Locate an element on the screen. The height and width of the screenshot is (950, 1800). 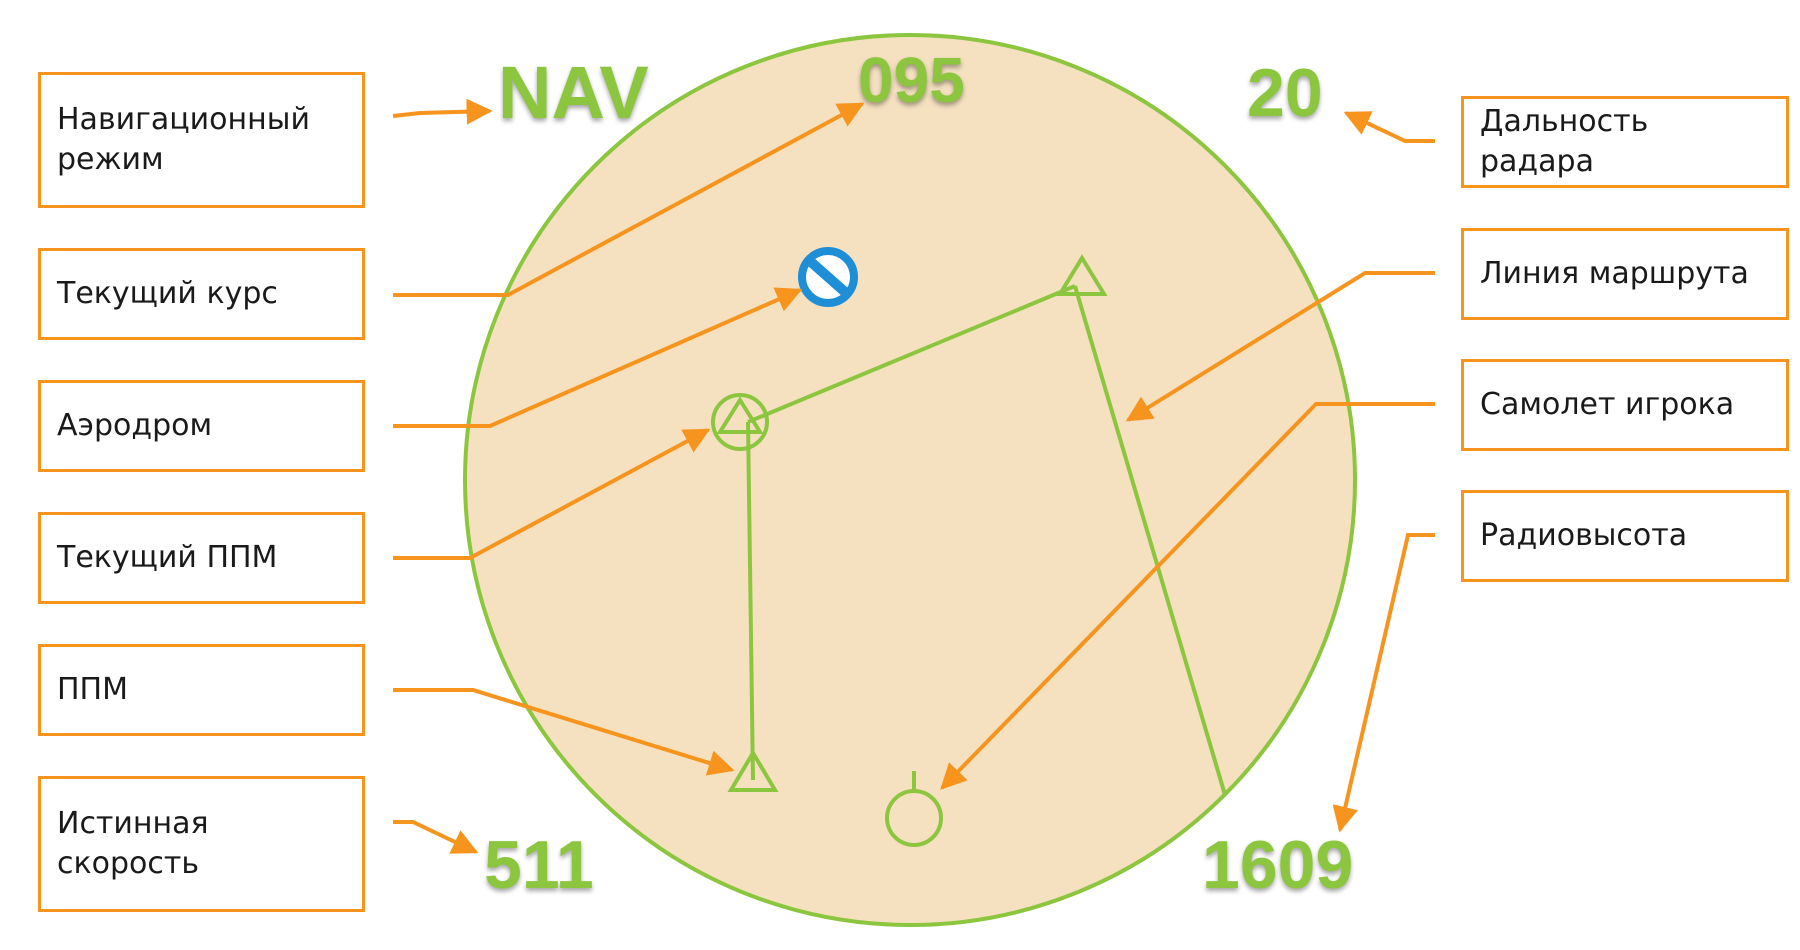
leader-current-waypoint is located at coordinates (552, 494).